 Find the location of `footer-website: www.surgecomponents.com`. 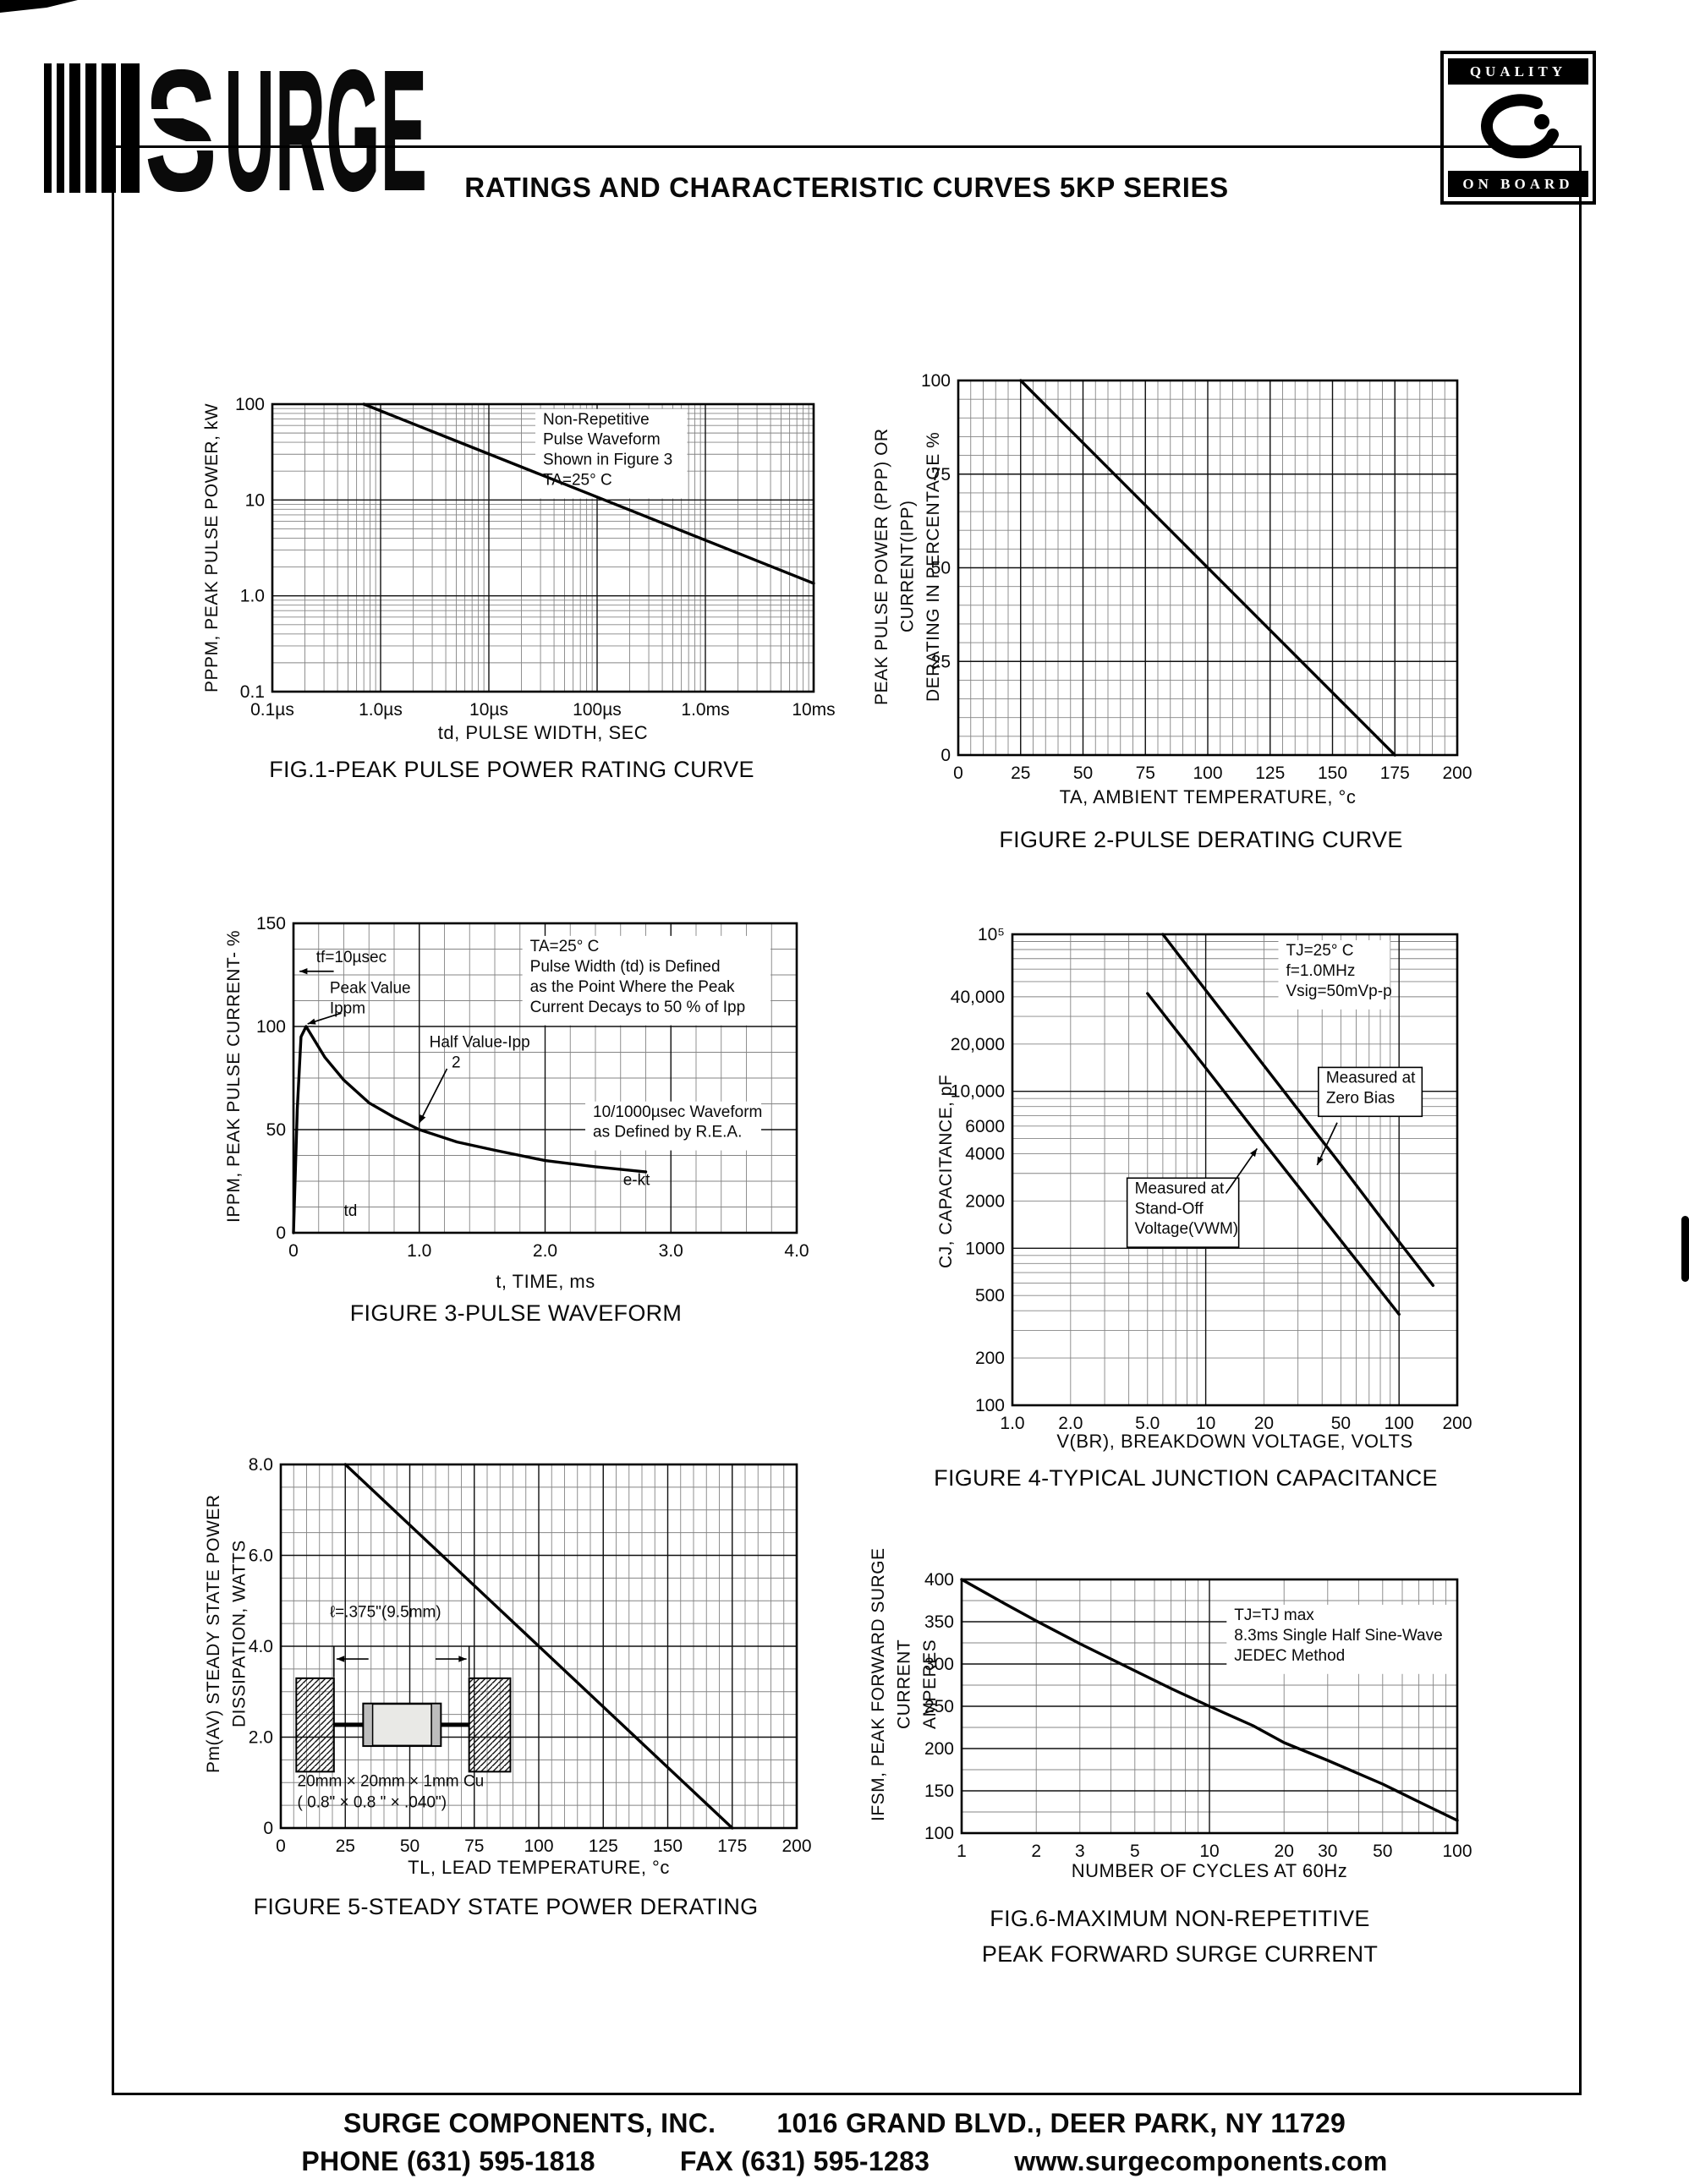

footer-website: www.surgecomponents.com is located at coordinates (1201, 2161).